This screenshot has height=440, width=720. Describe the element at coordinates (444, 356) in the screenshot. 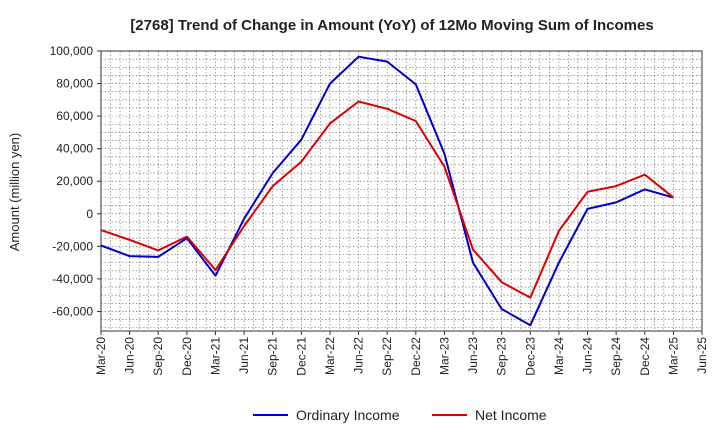

I see `x-tick-label: Mar-23` at that location.